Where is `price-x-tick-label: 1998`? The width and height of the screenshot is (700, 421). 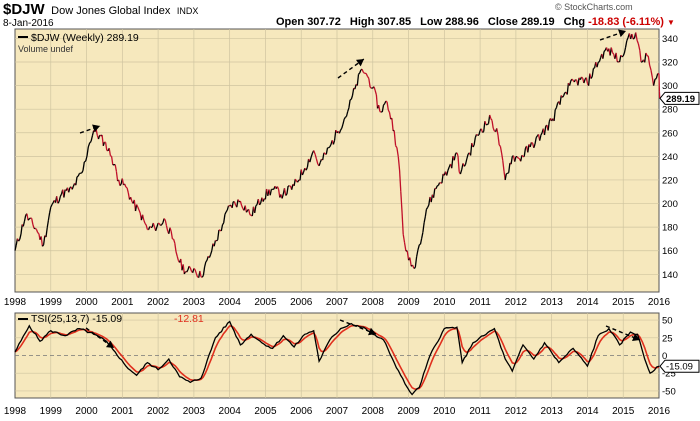 price-x-tick-label: 1998 is located at coordinates (15, 302).